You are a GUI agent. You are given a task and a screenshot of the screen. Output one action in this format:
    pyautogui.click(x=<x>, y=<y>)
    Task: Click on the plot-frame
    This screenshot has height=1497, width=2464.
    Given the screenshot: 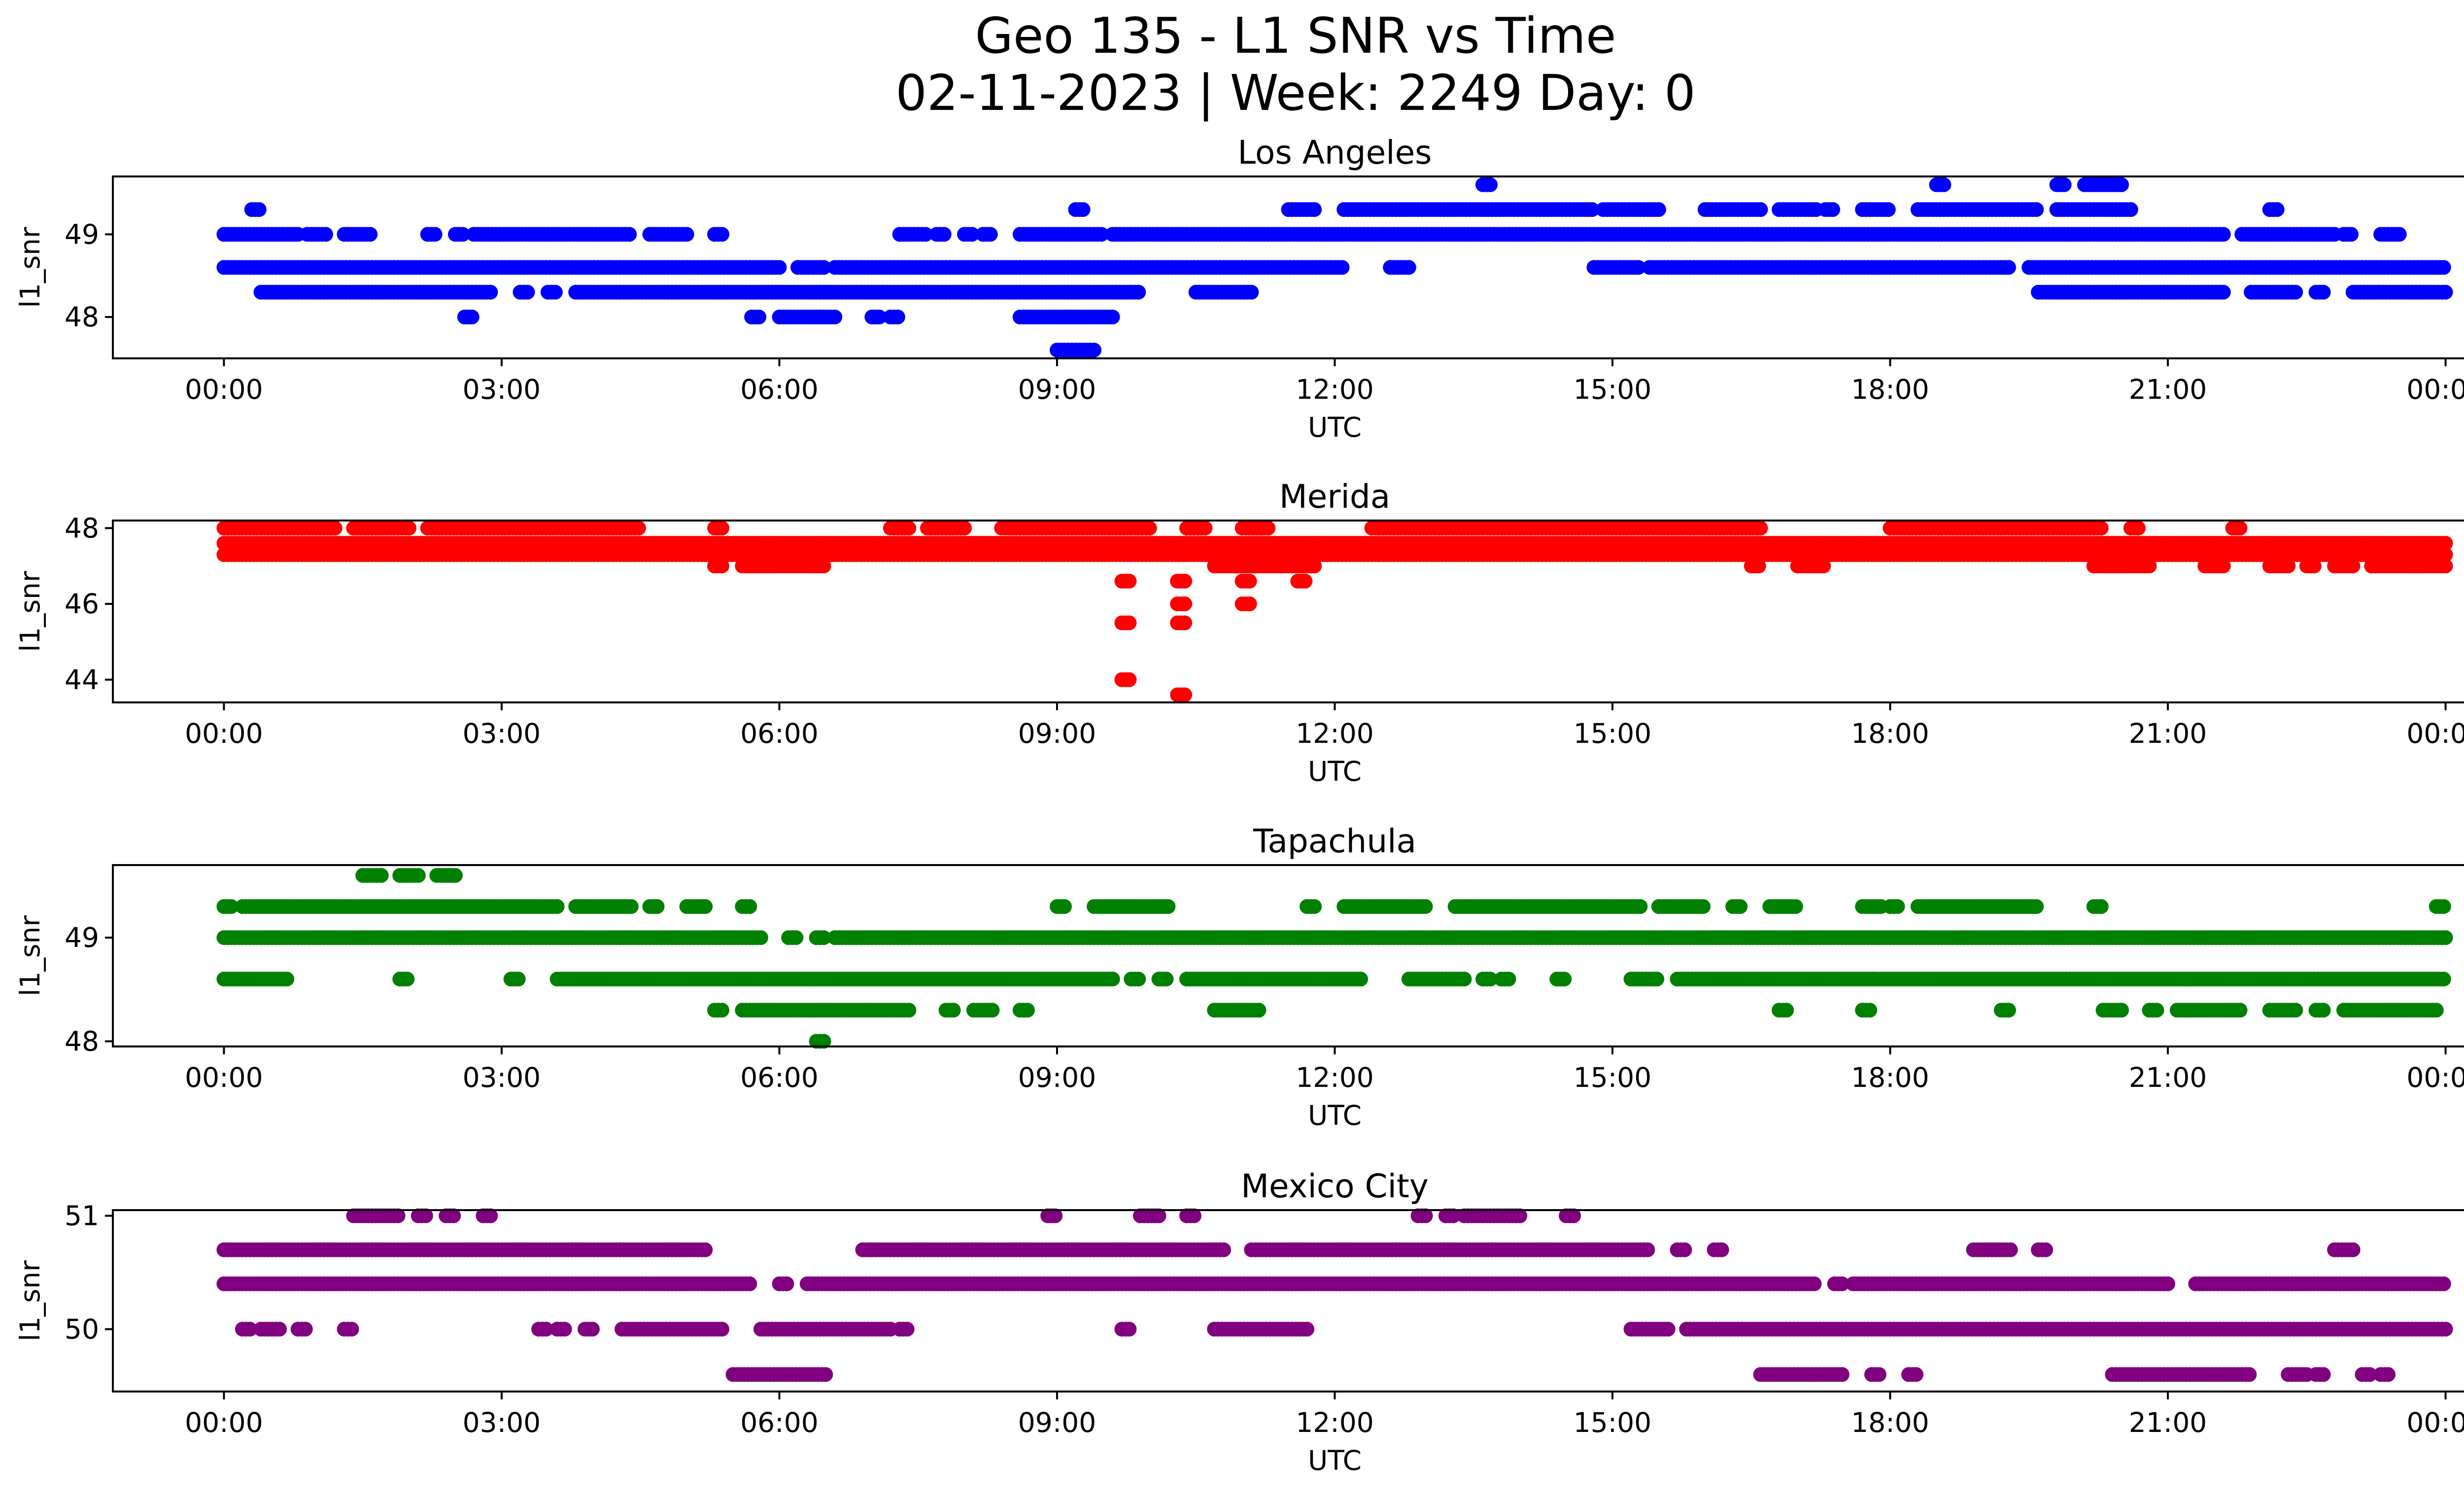 What is the action you would take?
    pyautogui.click(x=1288, y=955)
    